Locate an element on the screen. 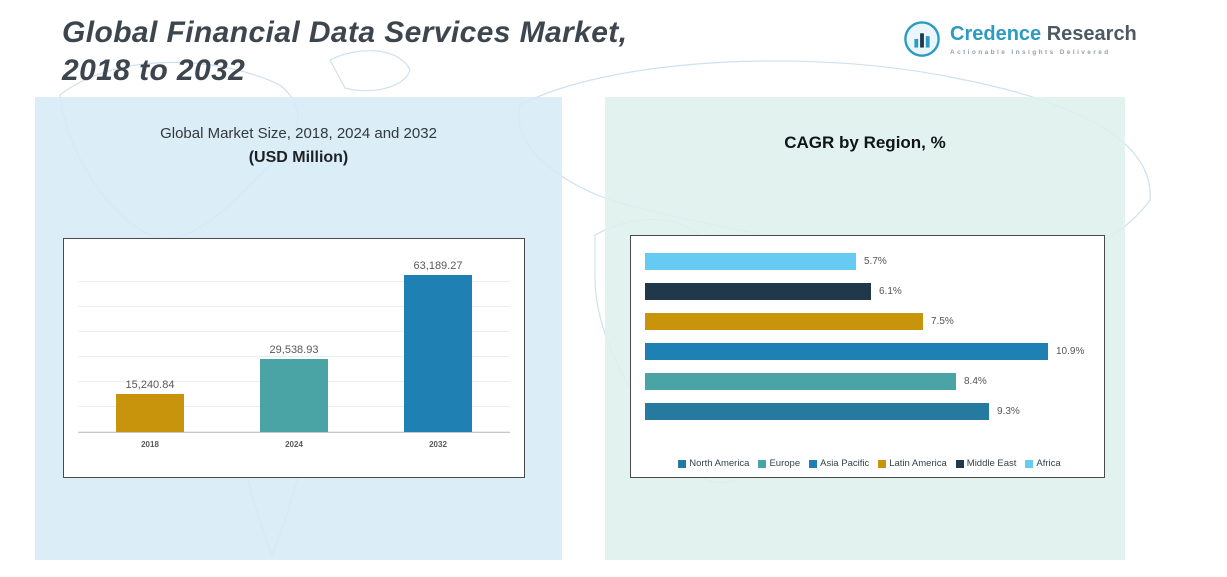  cagr-value-label: 8.4% is located at coordinates (975, 381).